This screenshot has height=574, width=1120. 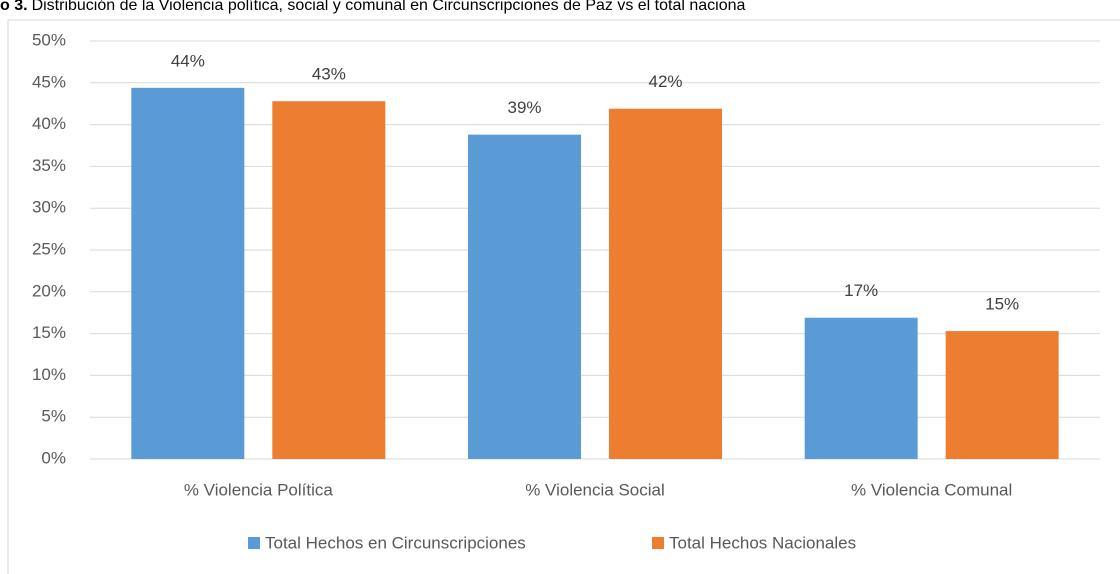 What do you see at coordinates (53, 457) in the screenshot?
I see `y-tick-label: 0%` at bounding box center [53, 457].